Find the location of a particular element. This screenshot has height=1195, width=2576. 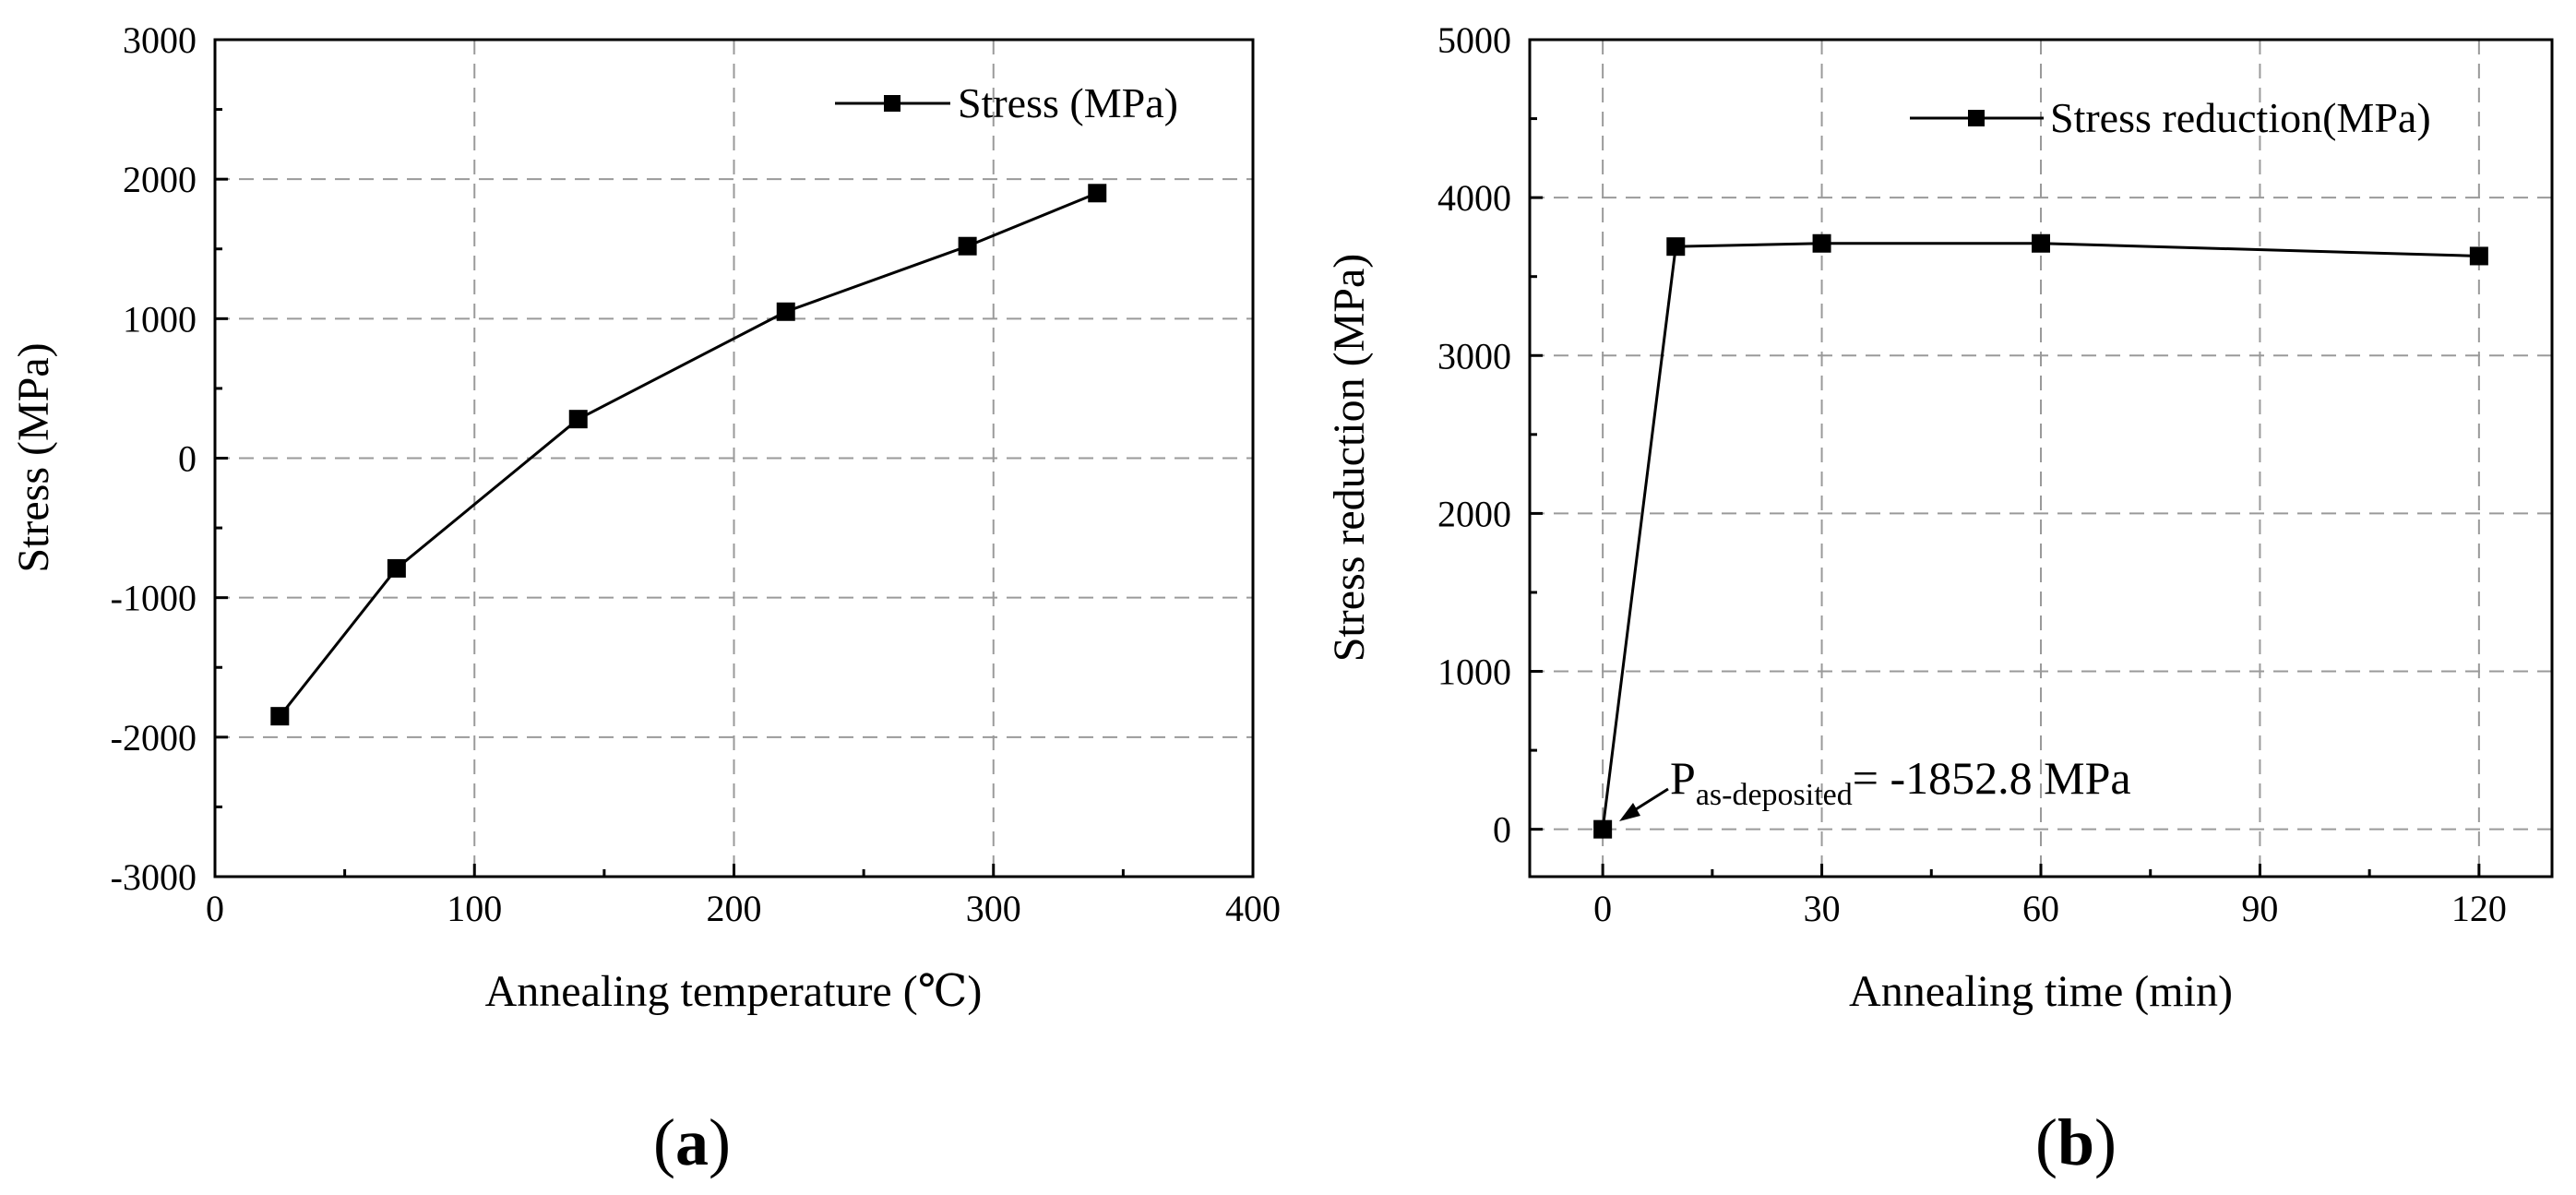

x-tick-label: 100 is located at coordinates (474, 909).